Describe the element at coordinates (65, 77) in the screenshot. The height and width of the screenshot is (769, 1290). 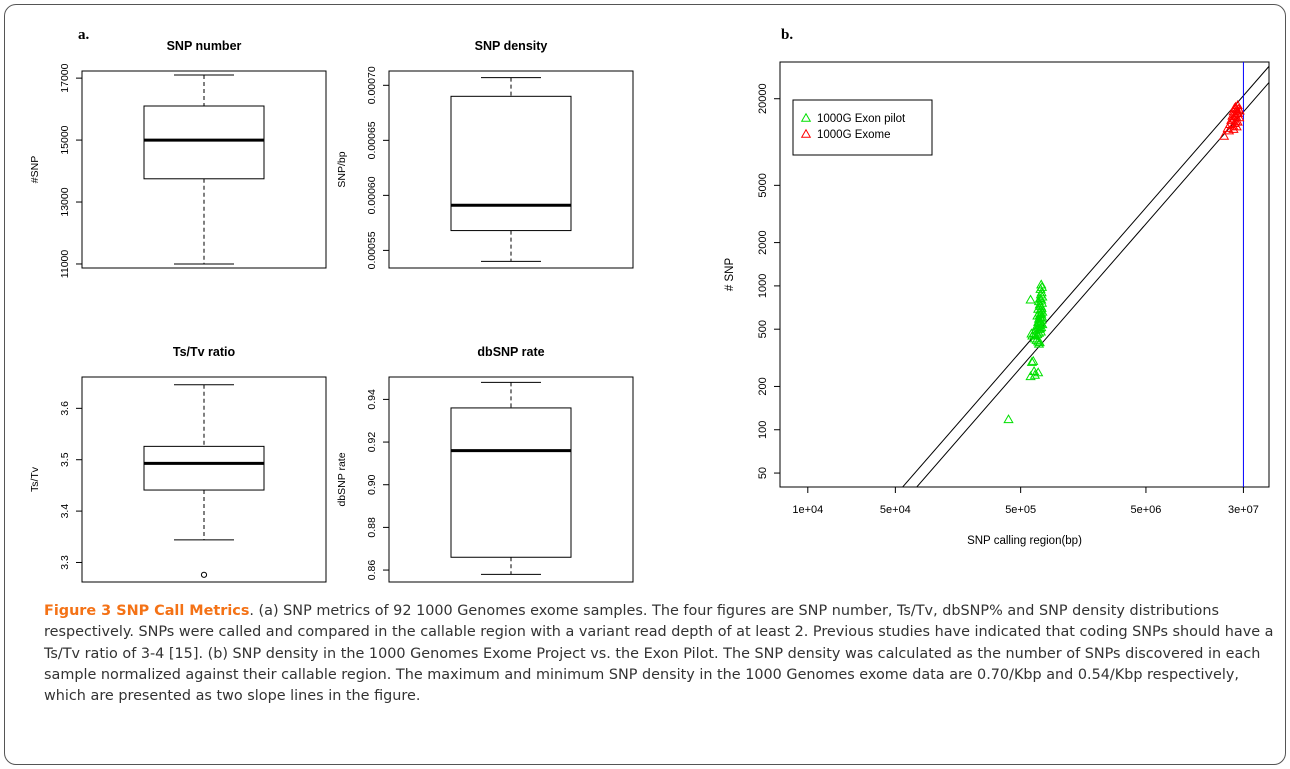
I see `y-tick-label: 17000` at that location.